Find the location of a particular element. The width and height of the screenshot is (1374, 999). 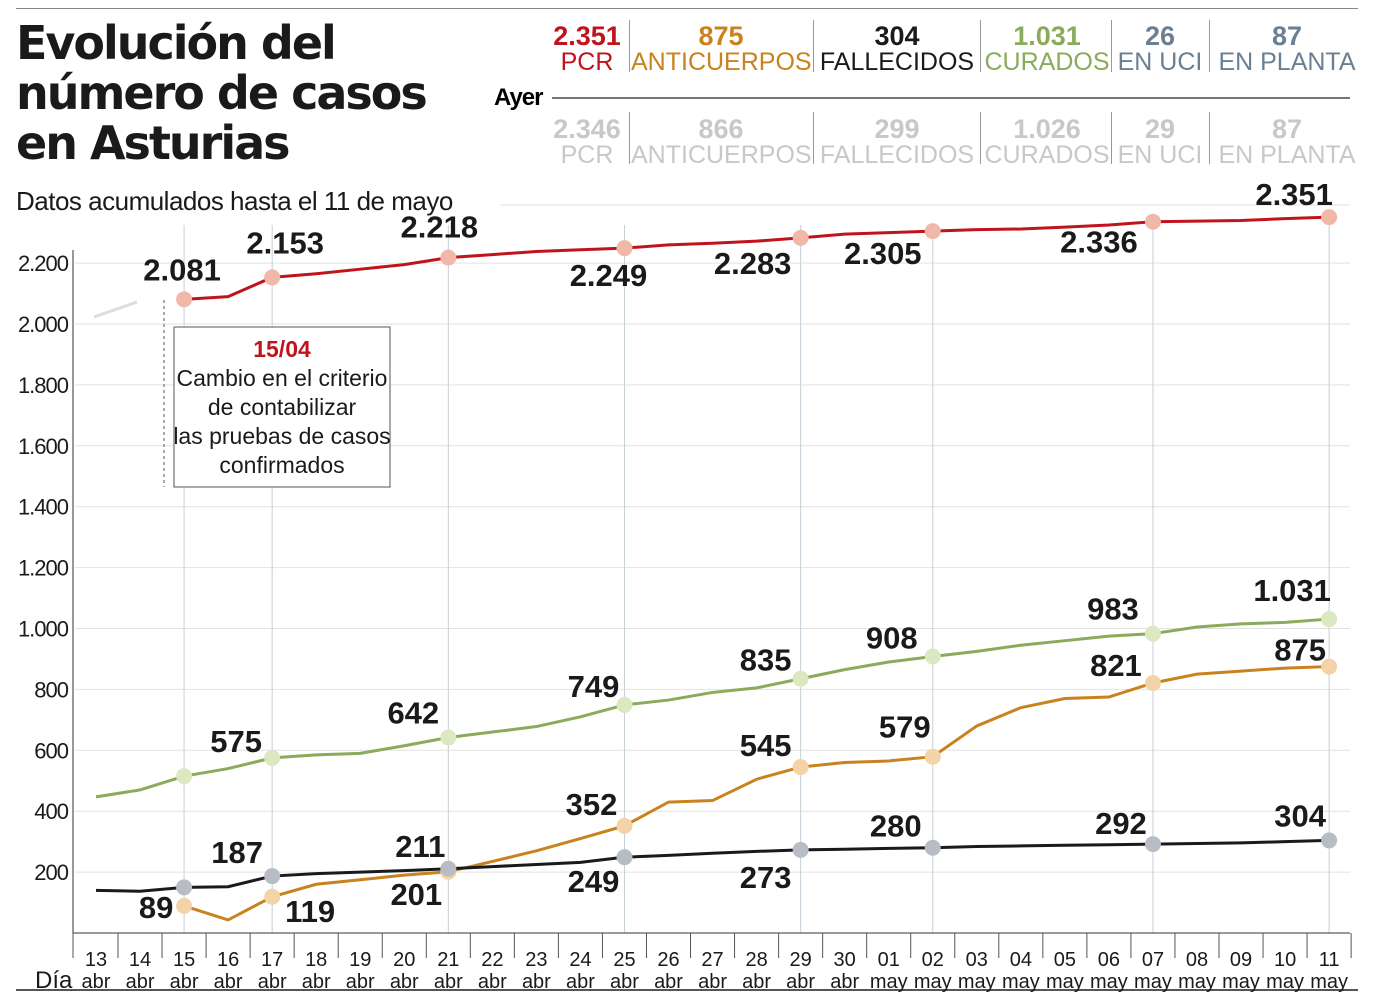

data-label-pcr: 2.249 is located at coordinates (609, 275).